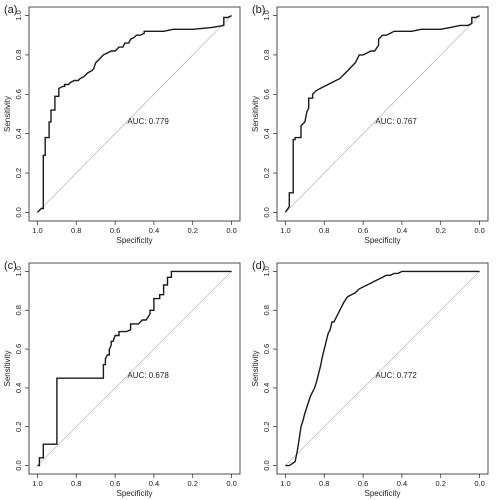  I want to click on auc-annotation: AUC: 0.772, so click(396, 375).